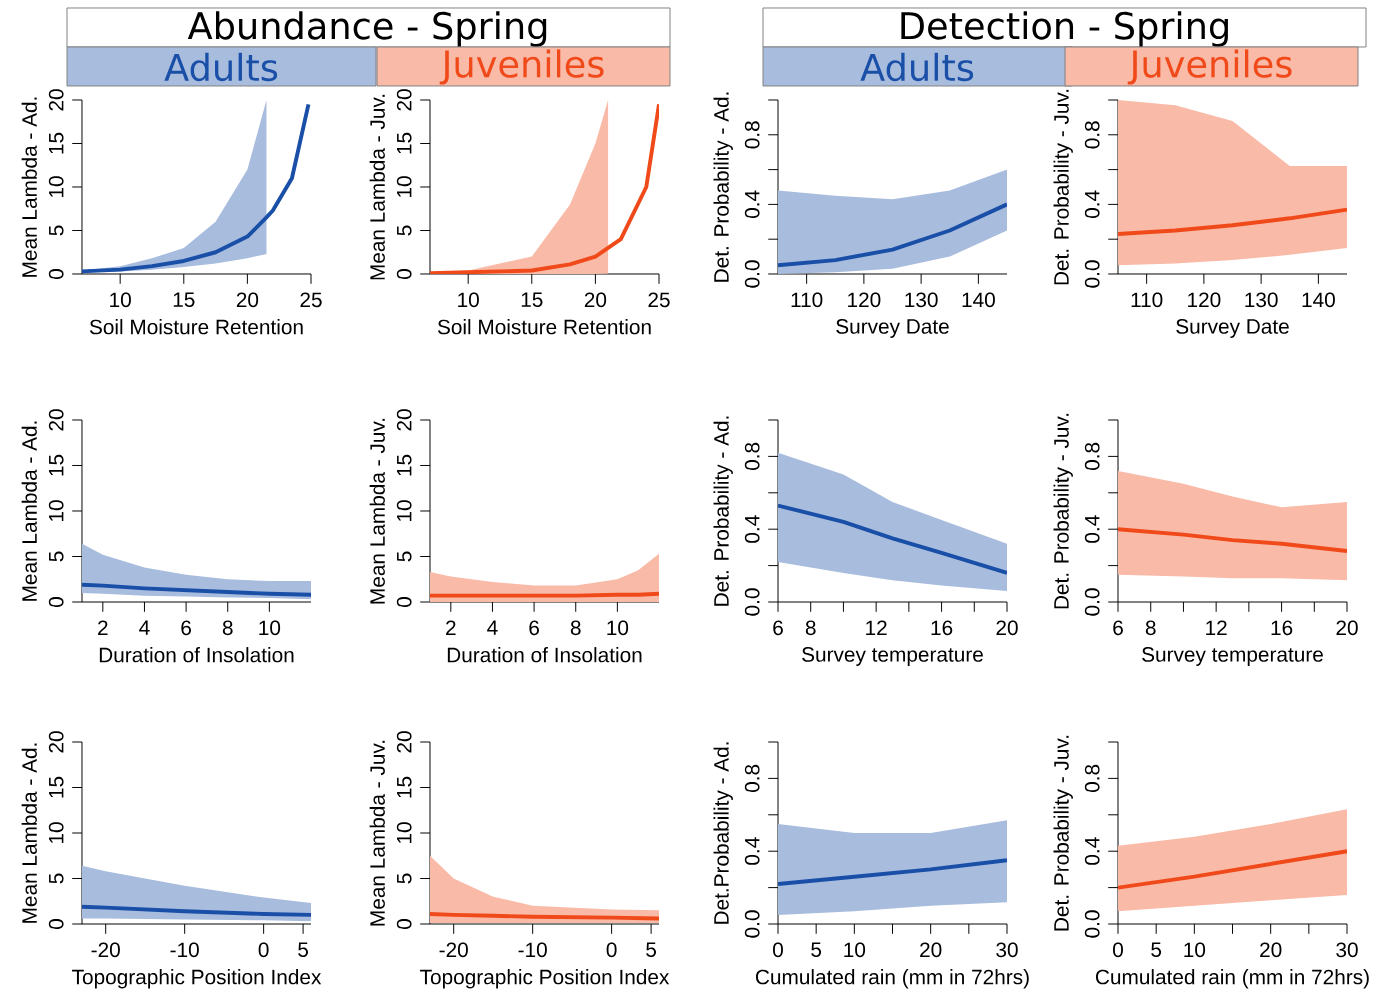 This screenshot has width=1393, height=990. What do you see at coordinates (1232, 328) in the screenshot?
I see `x-axis-title: Survey Date` at bounding box center [1232, 328].